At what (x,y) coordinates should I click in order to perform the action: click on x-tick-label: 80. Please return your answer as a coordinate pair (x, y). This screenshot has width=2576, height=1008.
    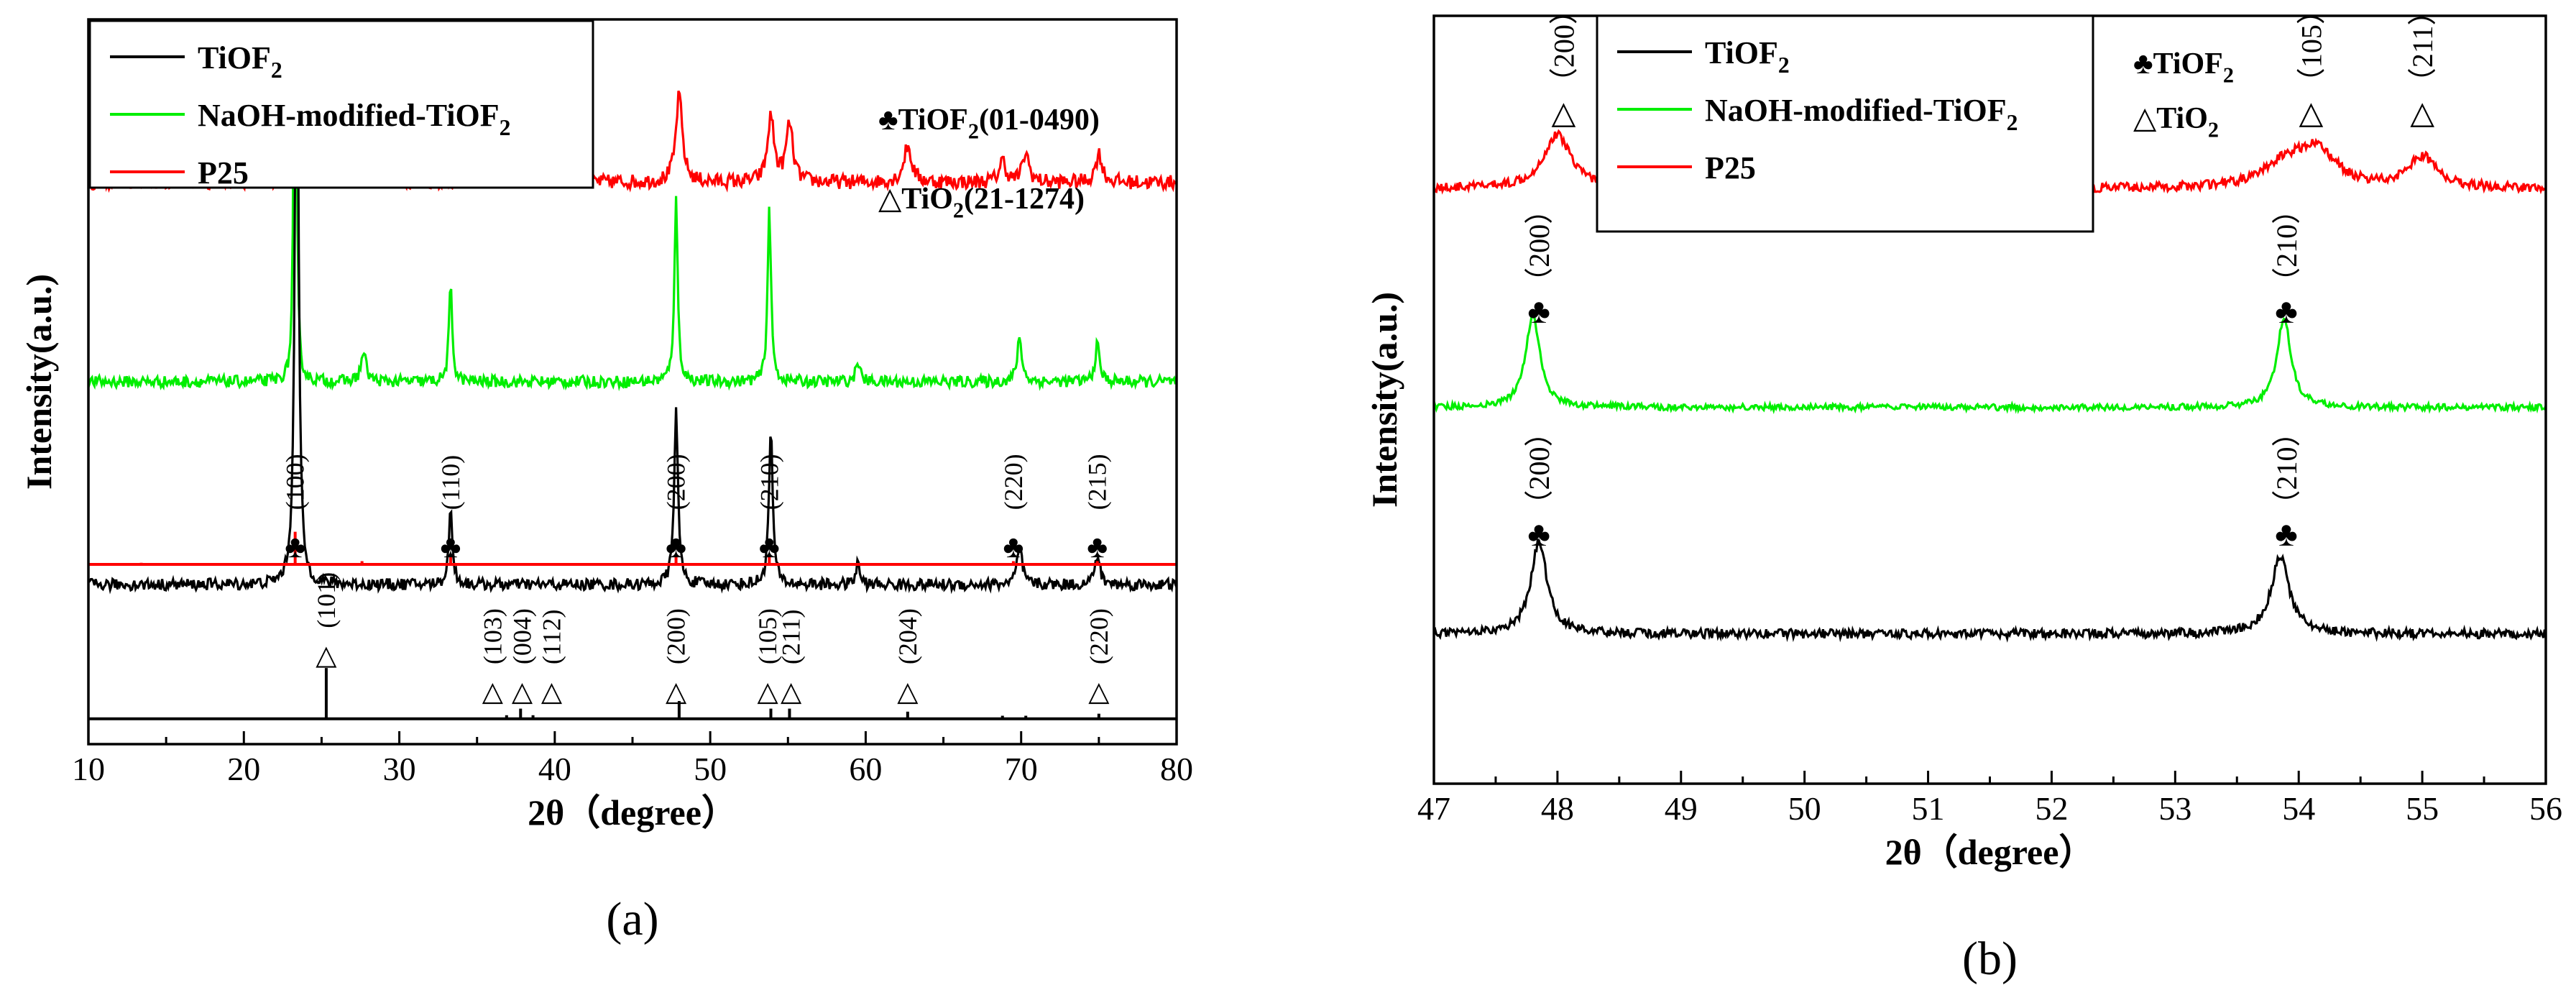
    Looking at the image, I should click on (1176, 769).